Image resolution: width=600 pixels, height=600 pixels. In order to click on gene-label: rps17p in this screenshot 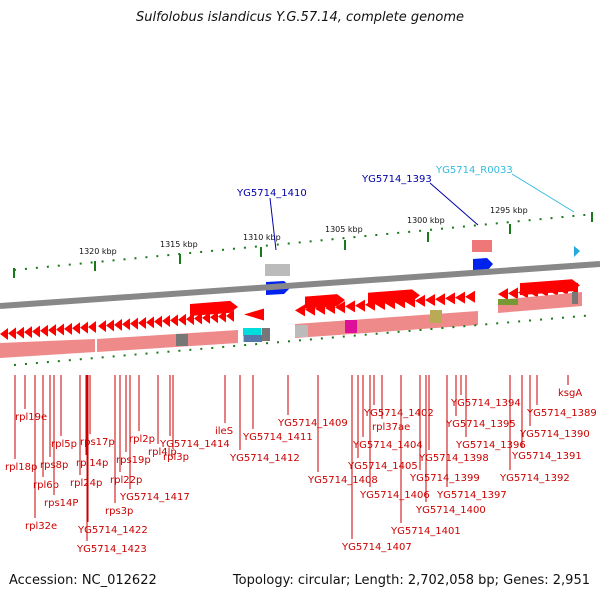, I will do `click(97, 442)`.